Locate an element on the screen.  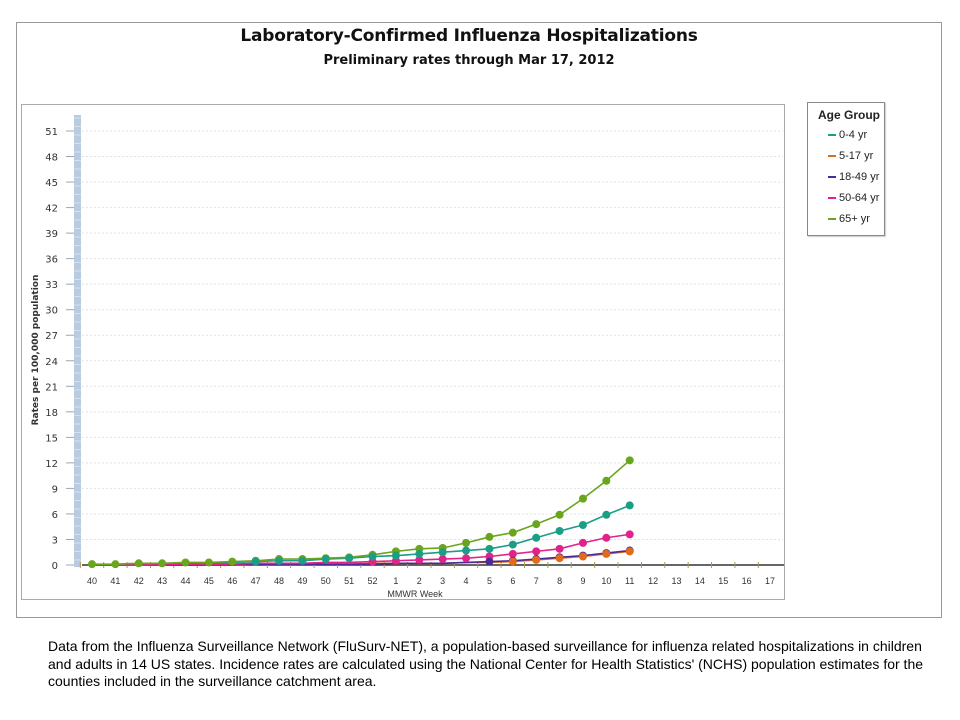
legend-item-18-49: 18-49 yr is located at coordinates (853, 177).